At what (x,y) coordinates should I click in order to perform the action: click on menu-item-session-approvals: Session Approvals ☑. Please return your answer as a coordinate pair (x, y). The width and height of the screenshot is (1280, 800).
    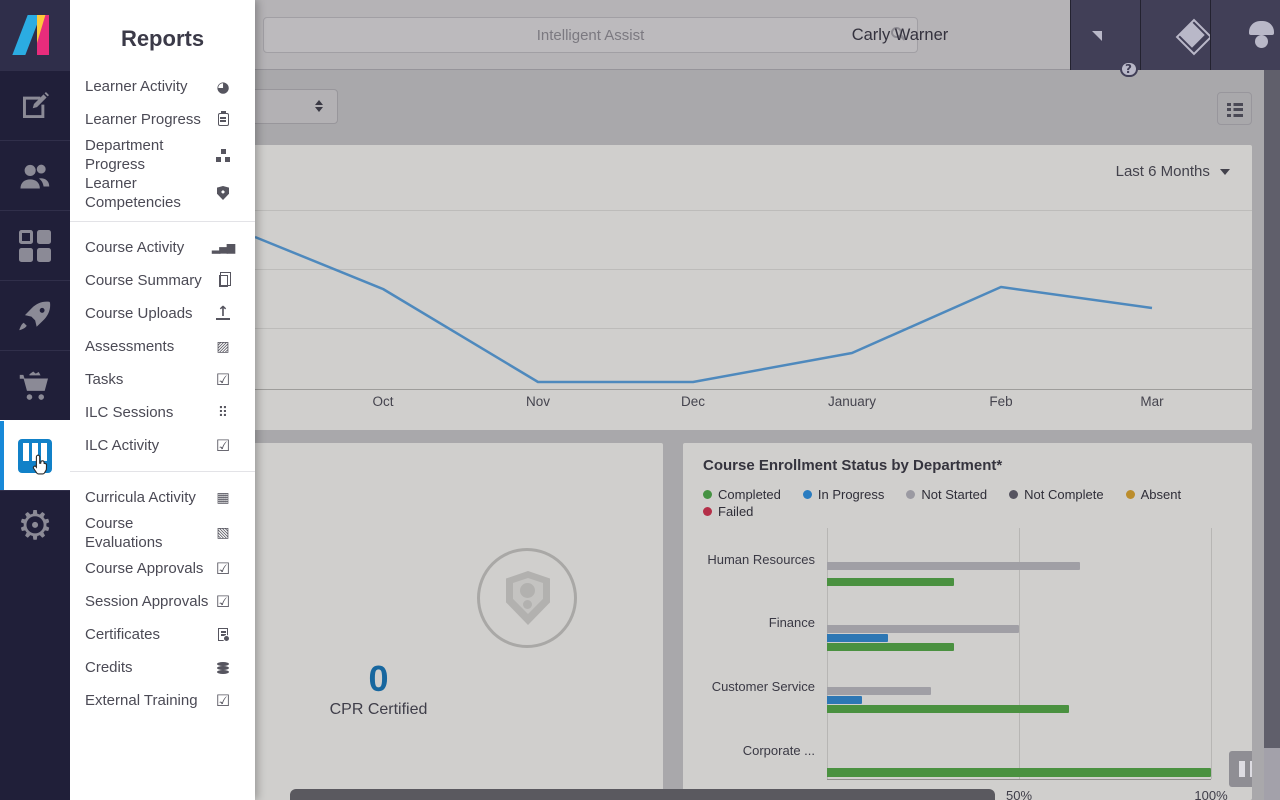
    Looking at the image, I should click on (162, 601).